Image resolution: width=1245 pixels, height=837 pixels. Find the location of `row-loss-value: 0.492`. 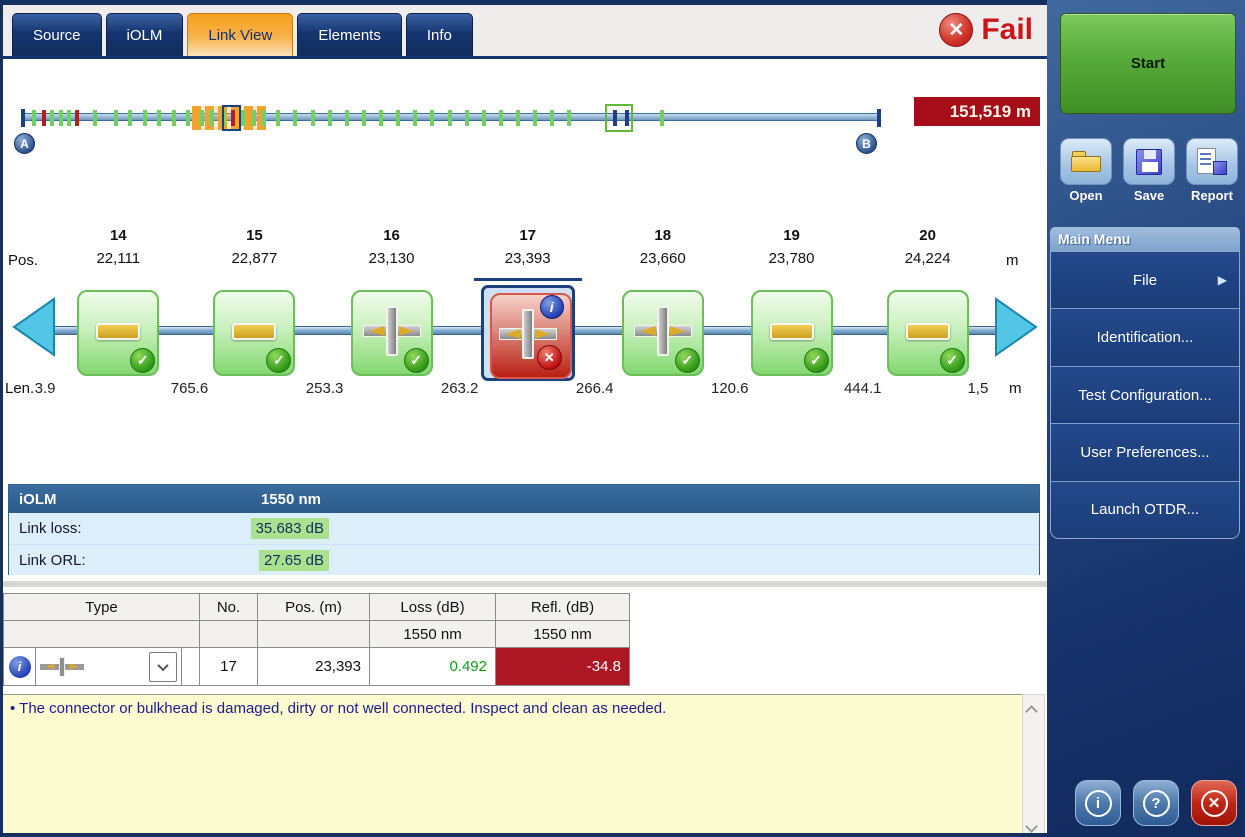

row-loss-value: 0.492 is located at coordinates (433, 667).